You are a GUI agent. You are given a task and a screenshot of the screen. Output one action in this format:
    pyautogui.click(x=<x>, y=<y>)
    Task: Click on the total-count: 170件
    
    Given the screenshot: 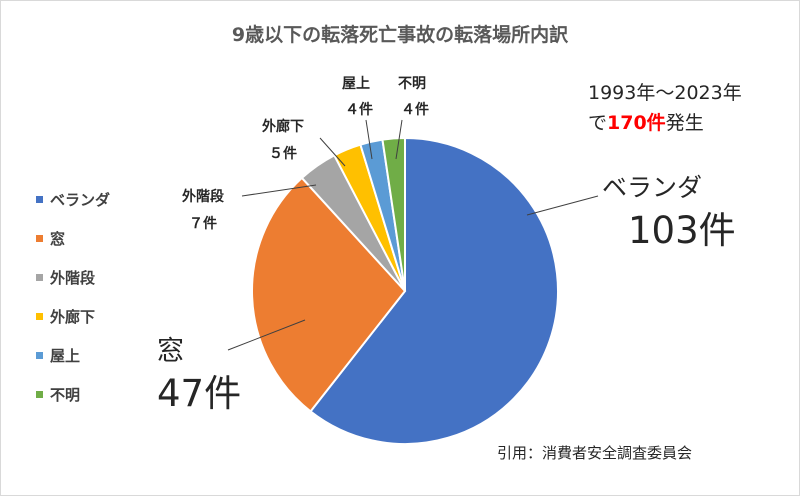 What is the action you would take?
    pyautogui.click(x=636, y=123)
    